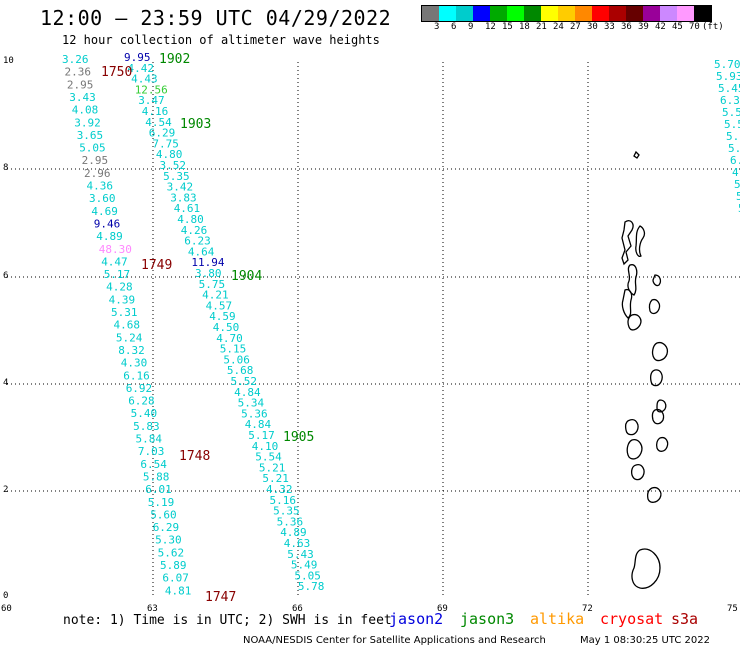 The height and width of the screenshot is (650, 740). I want to click on legend-label: 45, so click(677, 27).